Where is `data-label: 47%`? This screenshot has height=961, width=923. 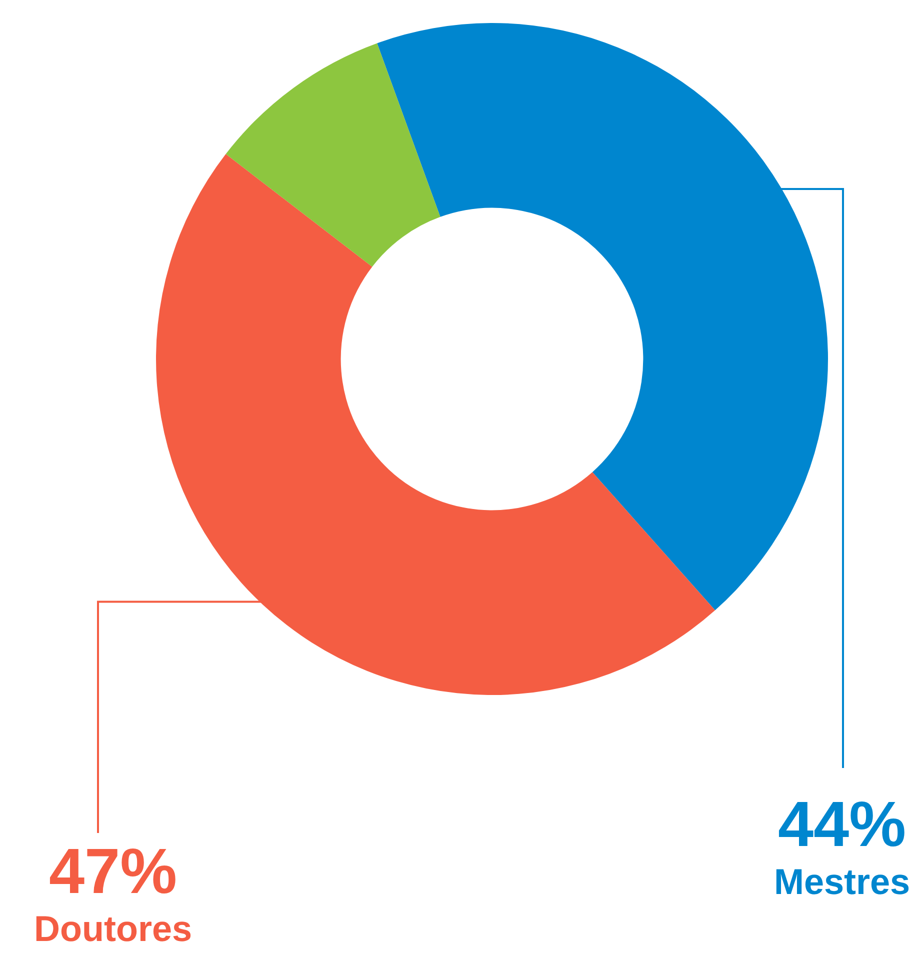 data-label: 47% is located at coordinates (113, 871).